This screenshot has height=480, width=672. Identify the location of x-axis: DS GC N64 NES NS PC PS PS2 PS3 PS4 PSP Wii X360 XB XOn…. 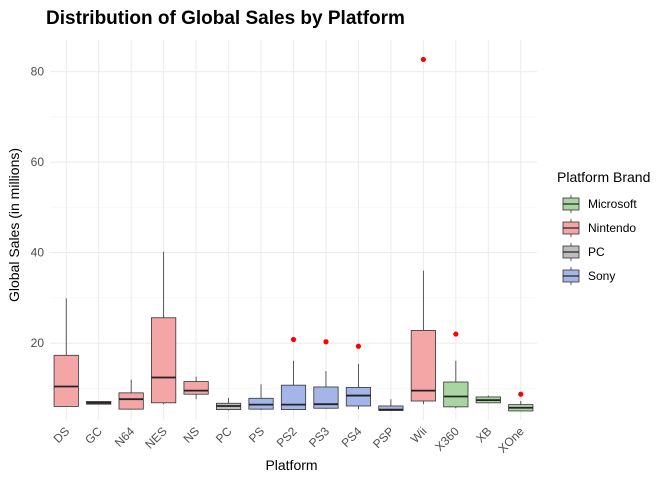
(289, 440).